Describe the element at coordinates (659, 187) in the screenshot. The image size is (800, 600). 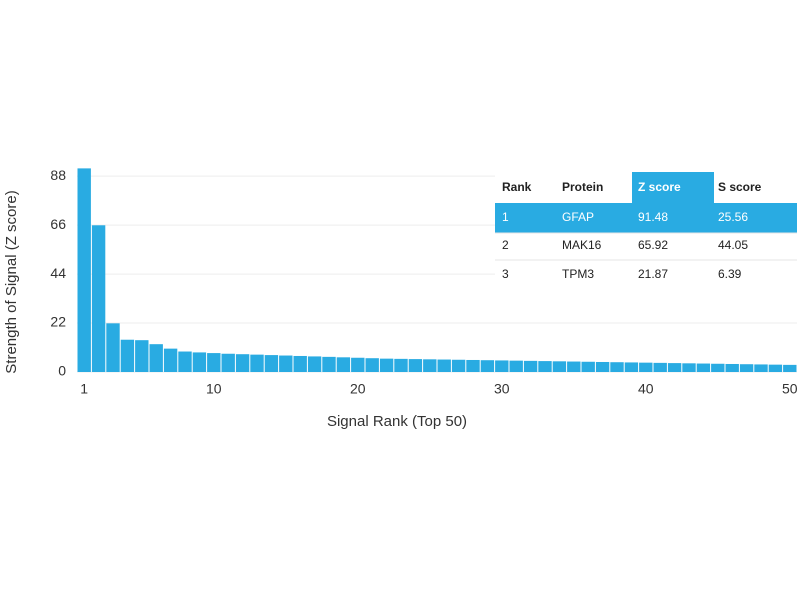
I see `table-header: Z score` at that location.